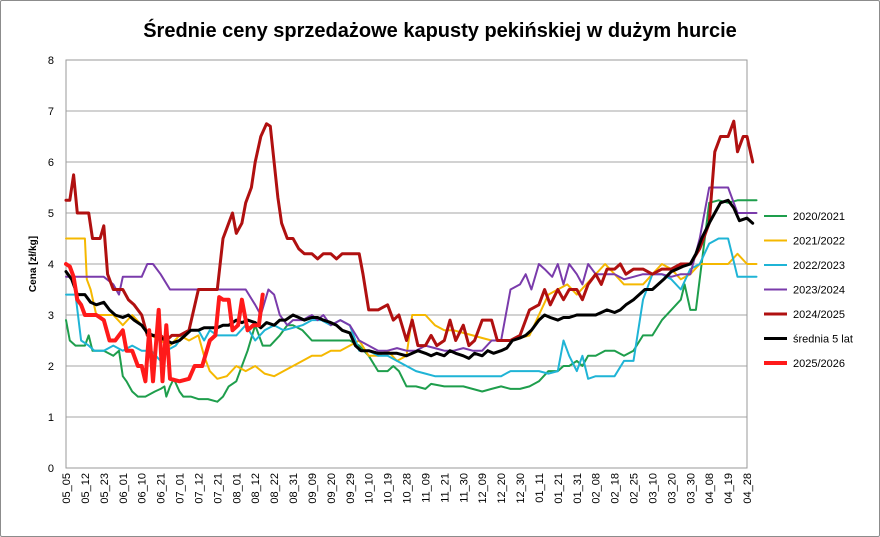 This screenshot has width=880, height=537. I want to click on x-tick-label: 08_12, so click(256, 488).